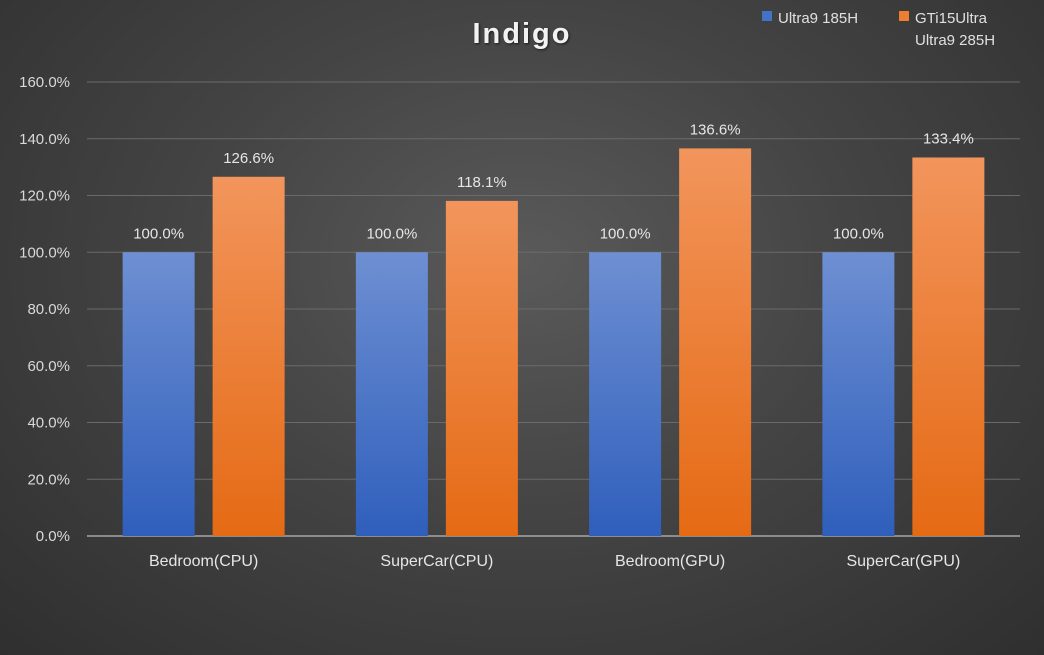 This screenshot has width=1044, height=655. Describe the element at coordinates (48, 479) in the screenshot. I see `y-tick-label: 20.0%` at that location.